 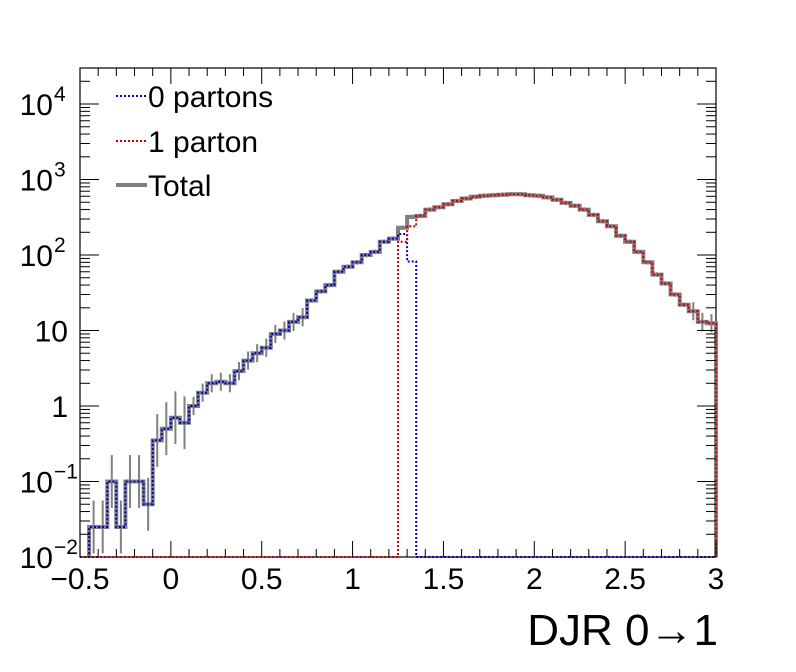 What do you see at coordinates (625, 579) in the screenshot?
I see `x-tick-label: 2.5` at bounding box center [625, 579].